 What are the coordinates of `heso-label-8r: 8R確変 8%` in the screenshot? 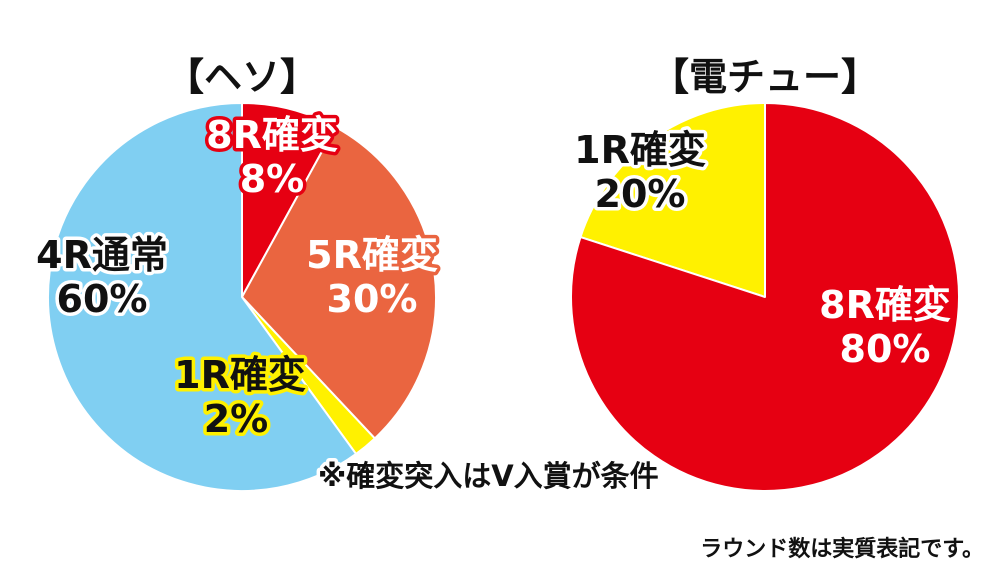 It's located at (272, 157).